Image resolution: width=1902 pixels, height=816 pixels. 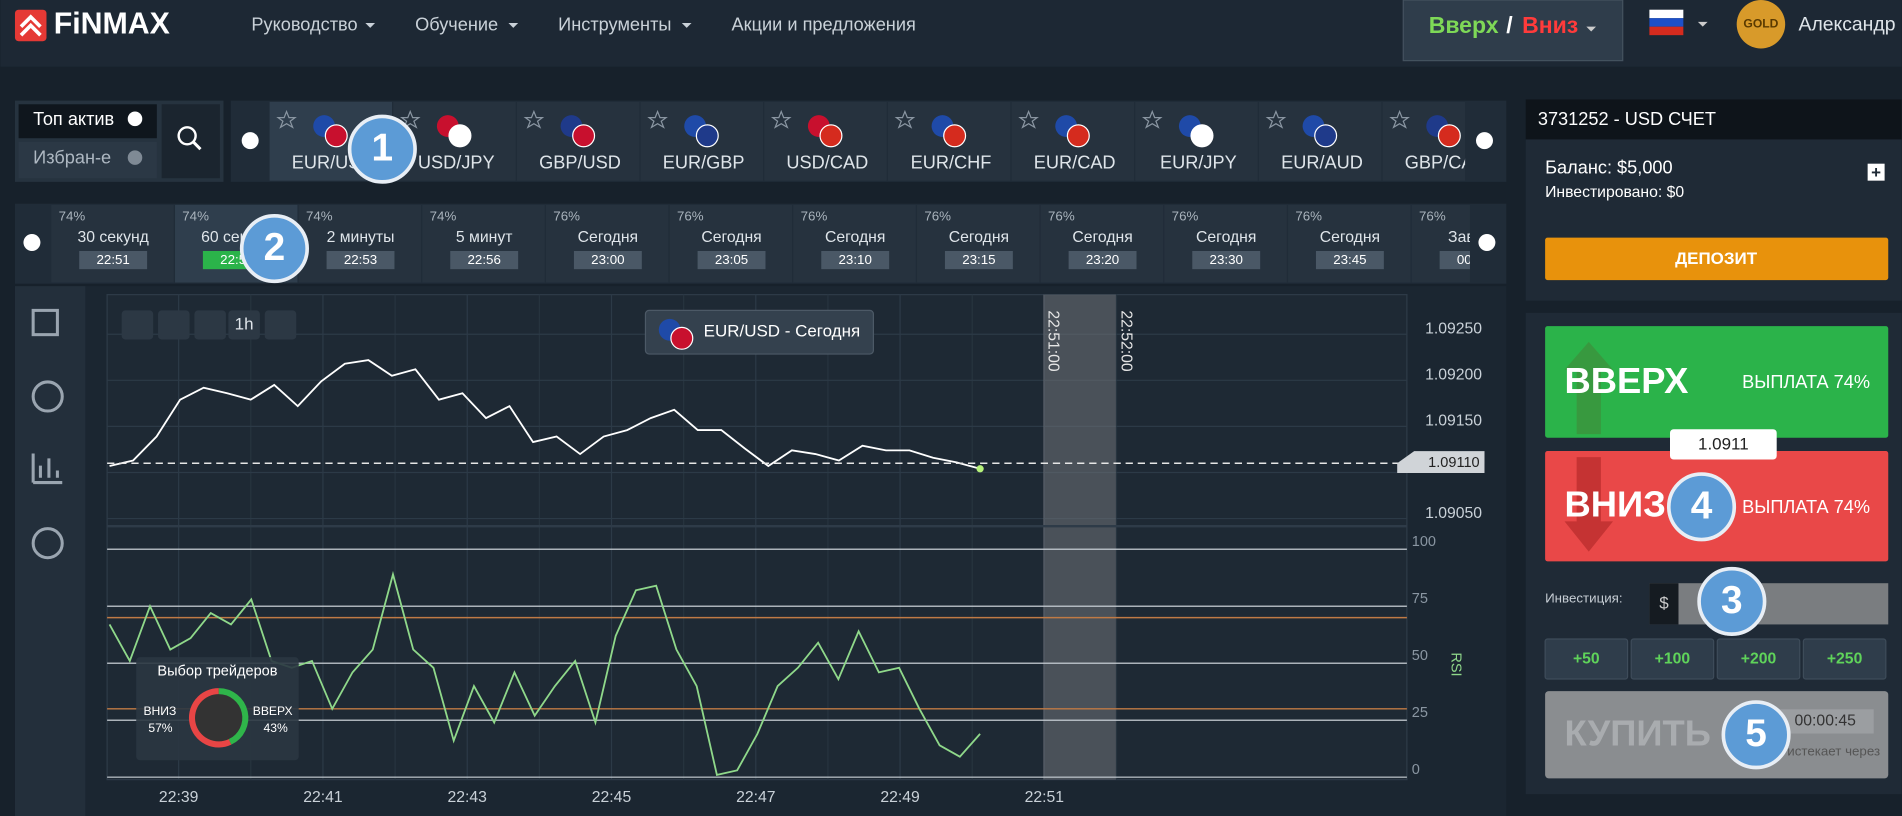 I want to click on expiry-label: 30 секунд, so click(x=112, y=237).